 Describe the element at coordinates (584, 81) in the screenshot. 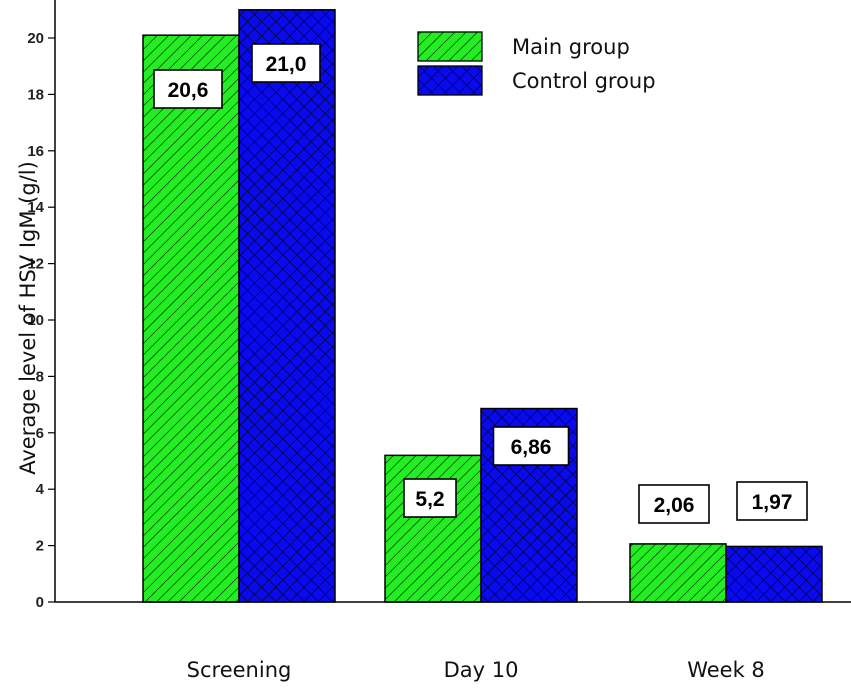

I see `legend-label: Control group` at that location.